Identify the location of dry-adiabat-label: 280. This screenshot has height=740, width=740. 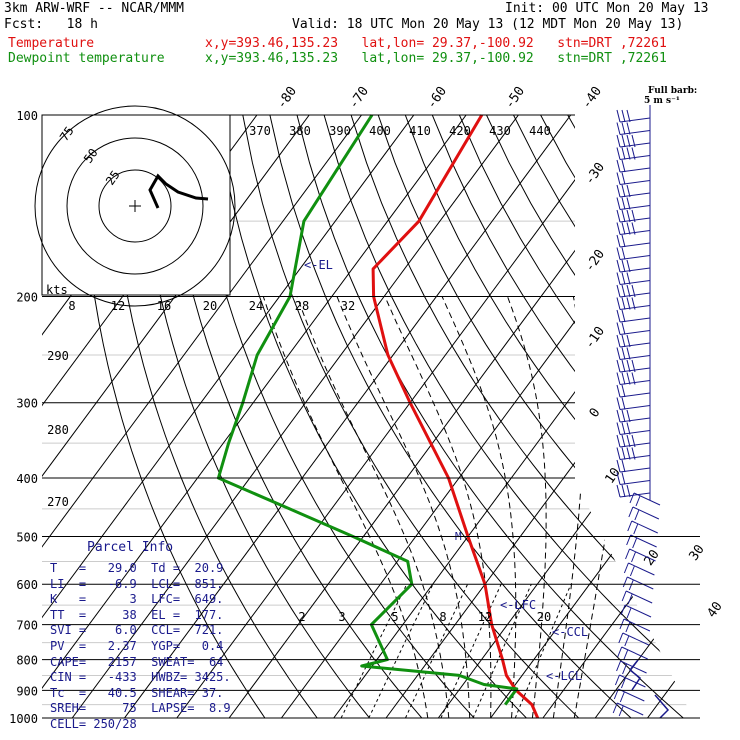
(58, 430).